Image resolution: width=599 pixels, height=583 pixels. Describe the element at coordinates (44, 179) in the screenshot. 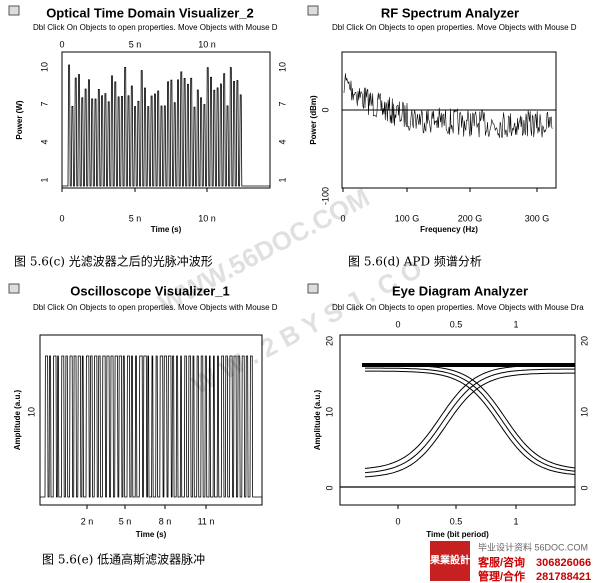

I see `left-tick-label: 1` at that location.